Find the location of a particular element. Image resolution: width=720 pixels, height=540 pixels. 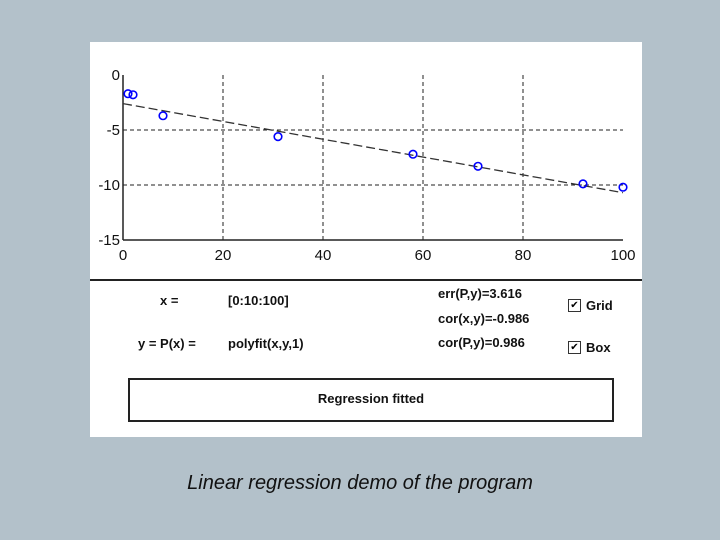

grid-checkbox-label: Grid is located at coordinates (599, 305).